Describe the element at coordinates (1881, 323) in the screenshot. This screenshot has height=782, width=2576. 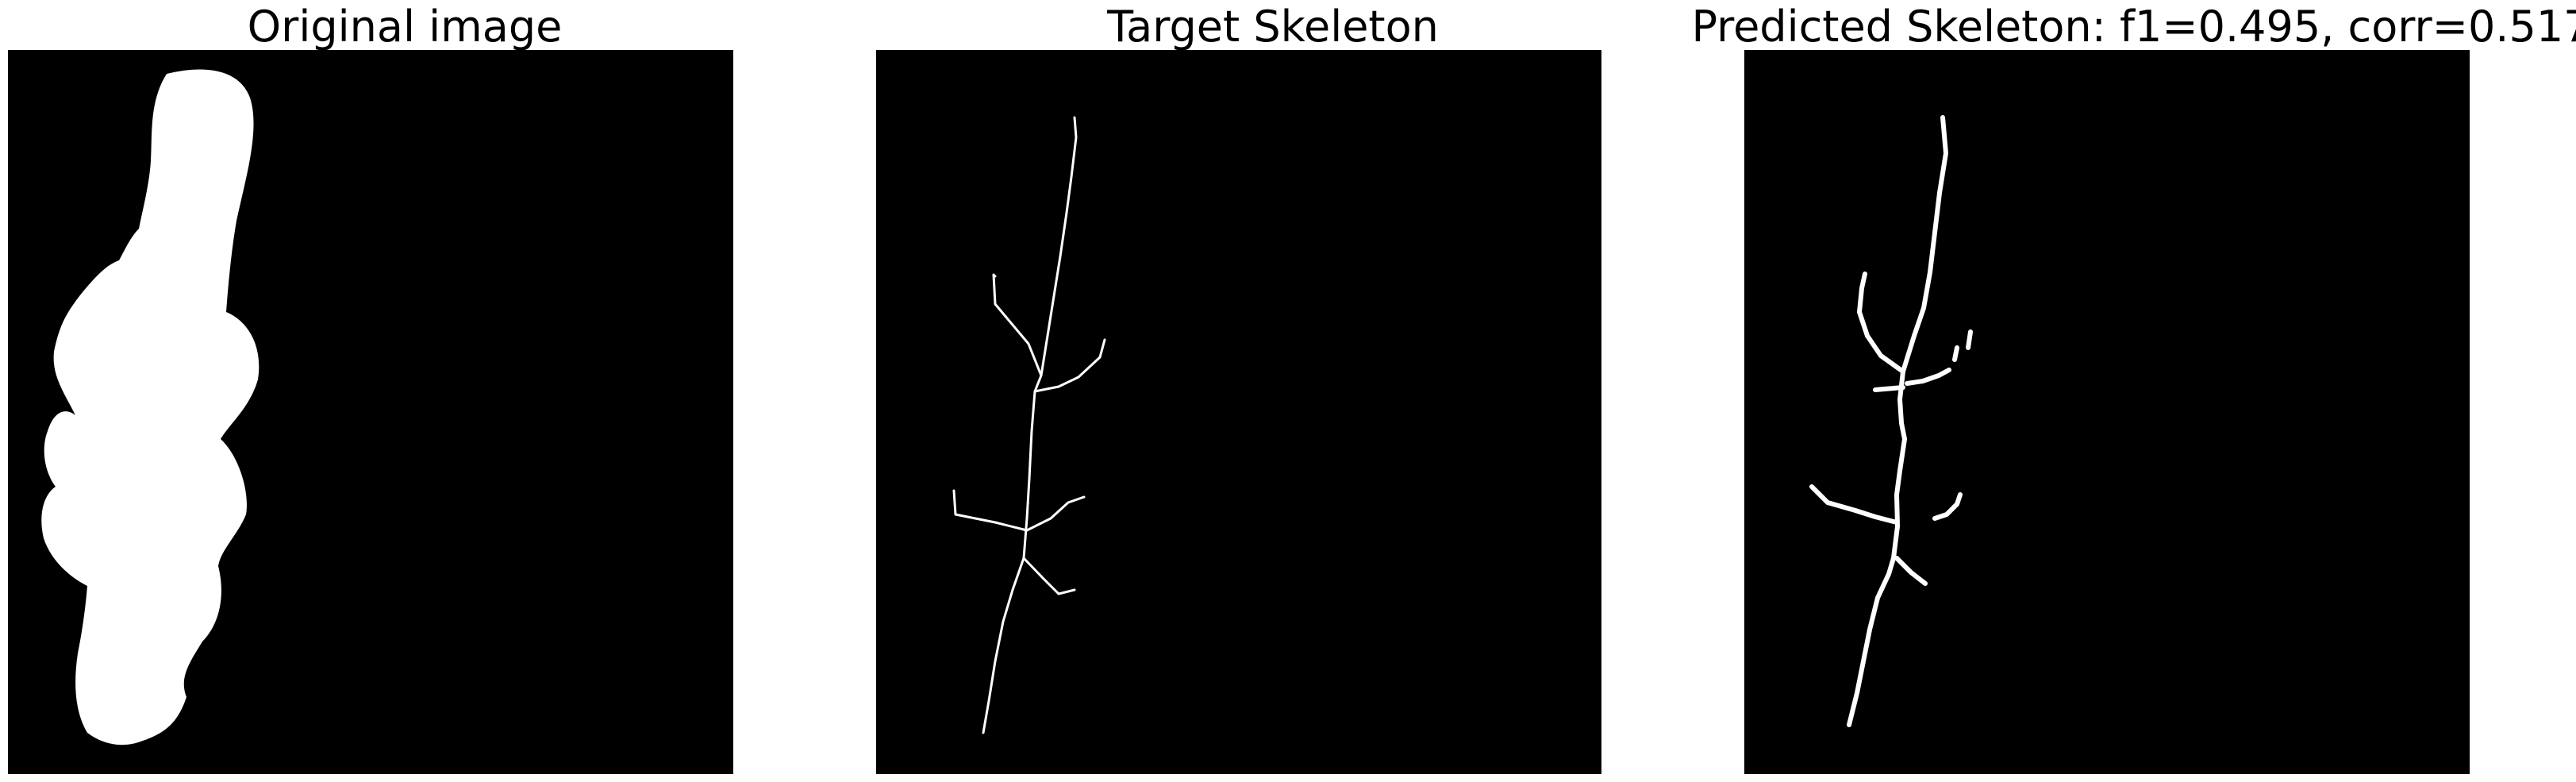
I see `predicted-branch-upper-left` at that location.